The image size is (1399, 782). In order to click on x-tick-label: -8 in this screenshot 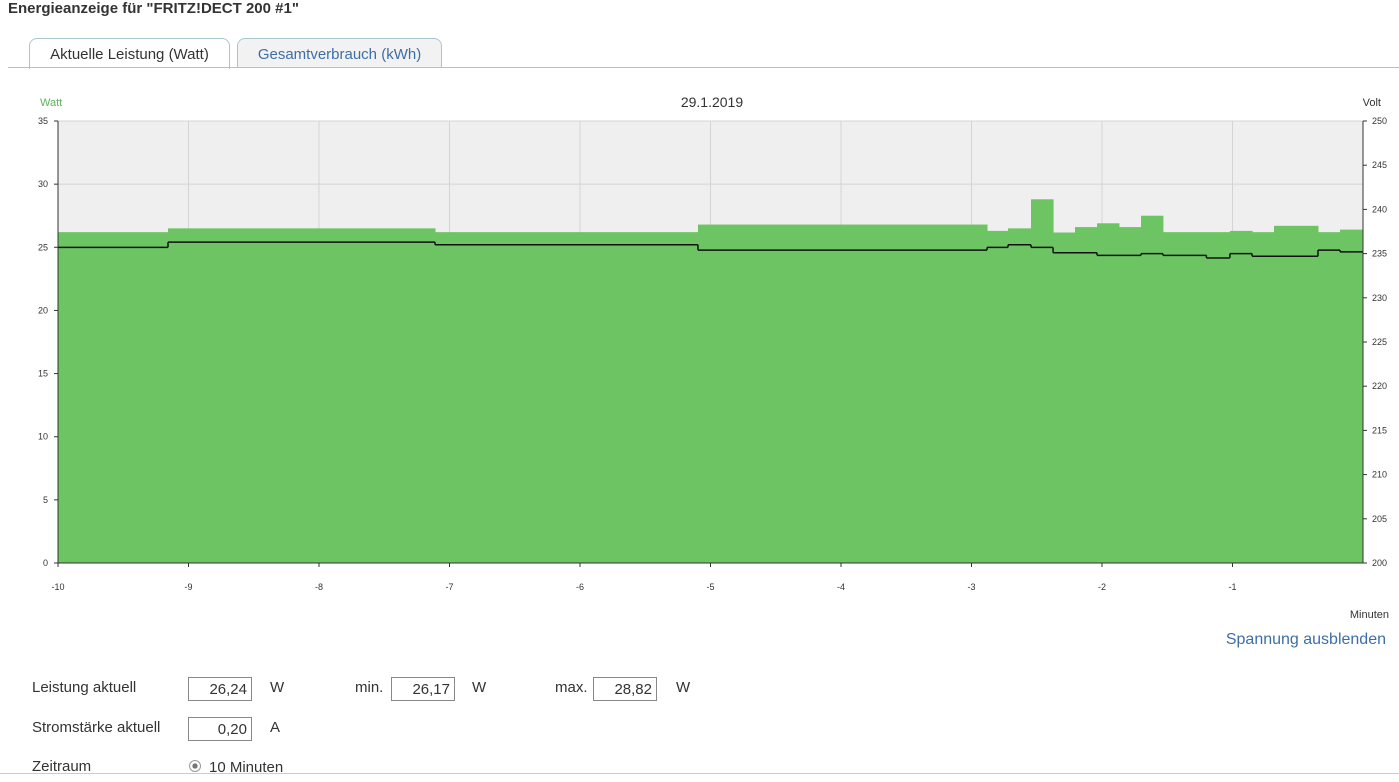, I will do `click(319, 587)`.